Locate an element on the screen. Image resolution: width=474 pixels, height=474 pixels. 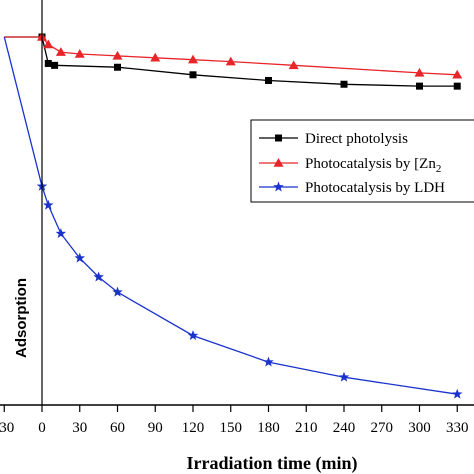
x-tick-label: 120 is located at coordinates (193, 428).